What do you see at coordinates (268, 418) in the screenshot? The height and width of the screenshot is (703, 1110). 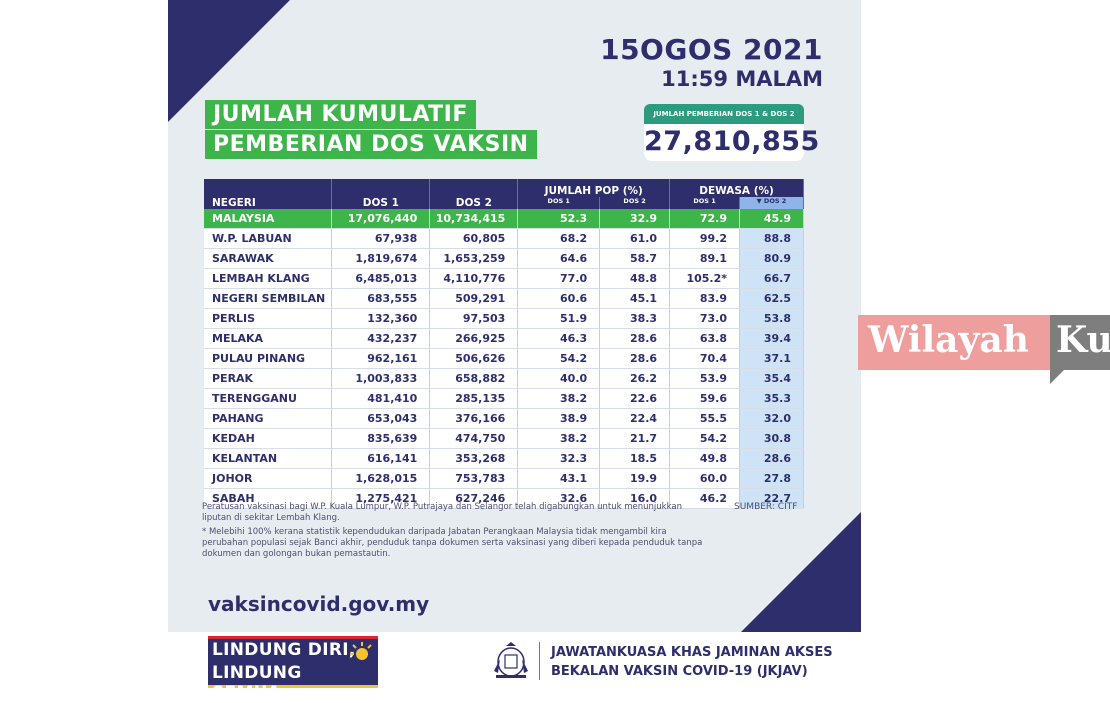 I see `state-name: PAHANG` at bounding box center [268, 418].